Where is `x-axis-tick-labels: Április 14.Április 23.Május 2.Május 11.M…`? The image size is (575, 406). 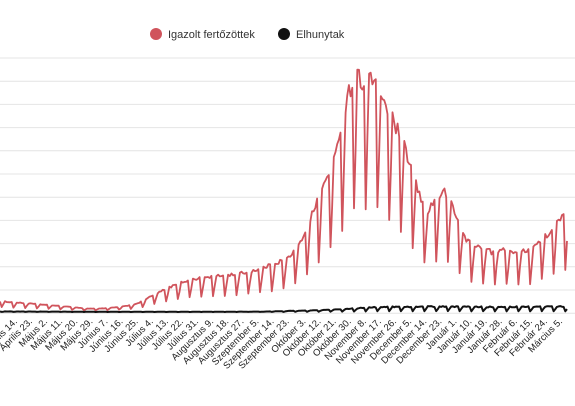 x-axis-tick-labels: Április 14.Április 23.Május 2.Május 11.M… is located at coordinates (282, 343).